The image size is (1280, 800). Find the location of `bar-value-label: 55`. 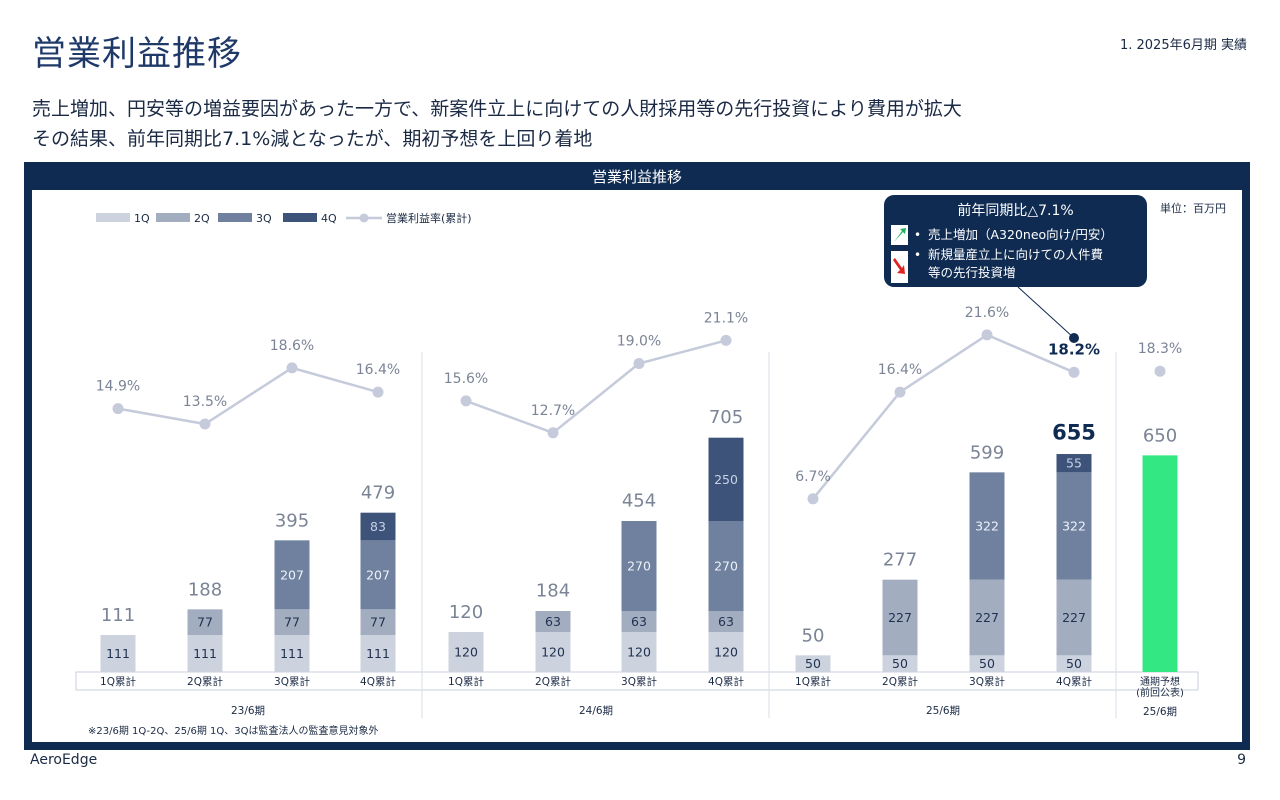

bar-value-label: 55 is located at coordinates (1074, 463).